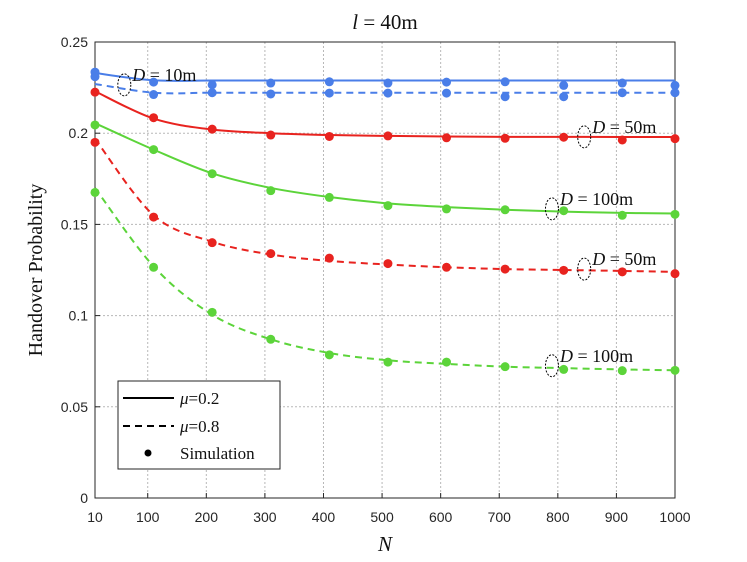  I want to click on x-tick-label: 300, so click(265, 517).